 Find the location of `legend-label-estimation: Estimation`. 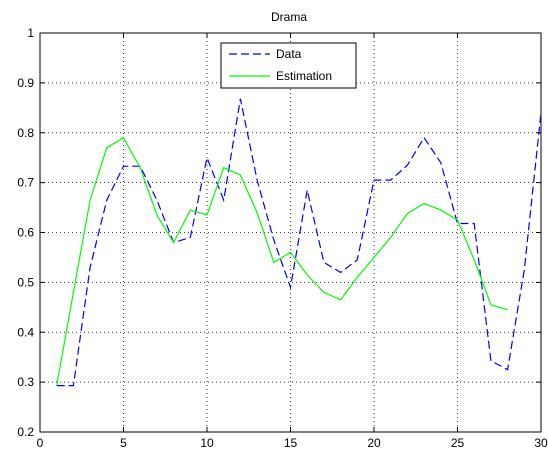

legend-label-estimation: Estimation is located at coordinates (304, 76).